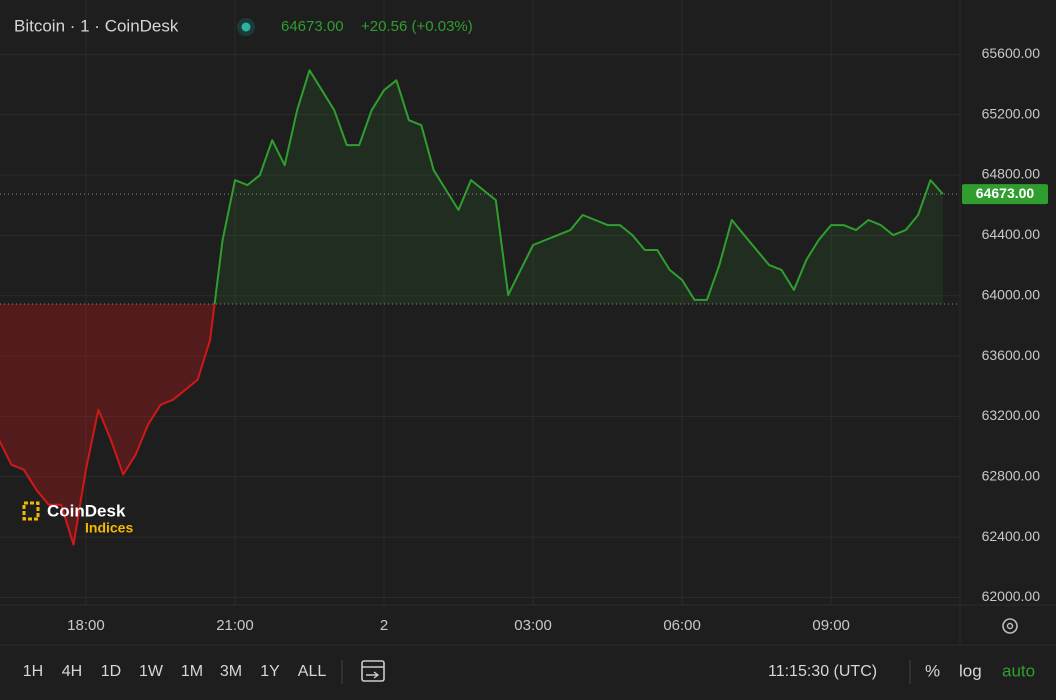 This screenshot has height=700, width=1056. Describe the element at coordinates (72, 671) in the screenshot. I see `range-button: 4H` at that location.